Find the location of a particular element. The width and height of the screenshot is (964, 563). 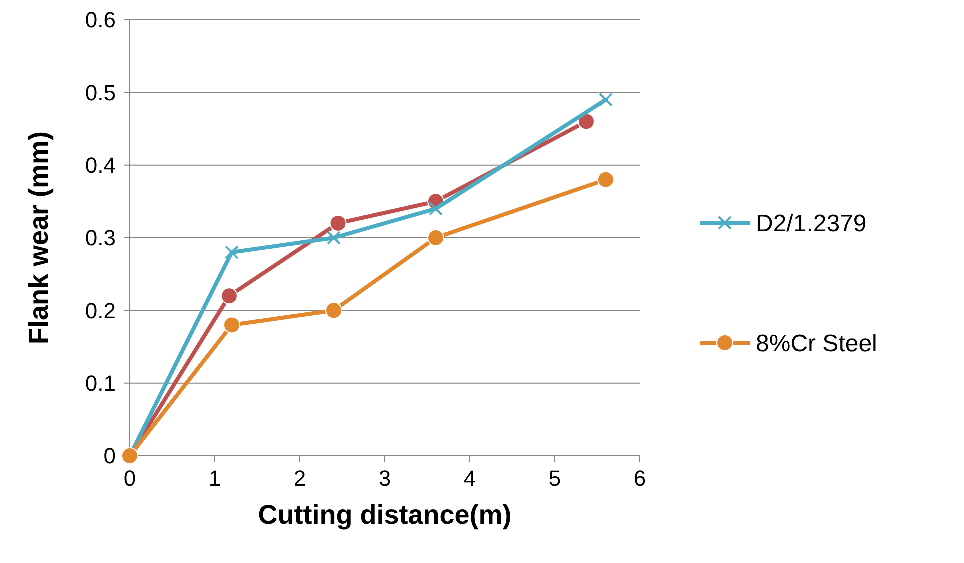

x-tick-label: 5 is located at coordinates (555, 478).